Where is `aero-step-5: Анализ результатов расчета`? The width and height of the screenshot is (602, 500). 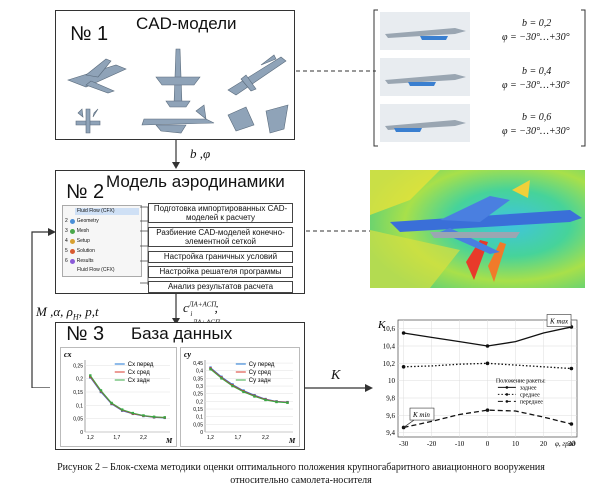 aero-step-5: Анализ результатов расчета is located at coordinates (220, 287).